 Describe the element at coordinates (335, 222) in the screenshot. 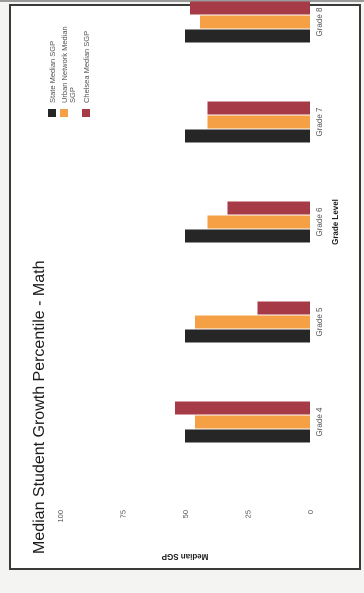

I see `x-axis-label: Grade Level` at that location.